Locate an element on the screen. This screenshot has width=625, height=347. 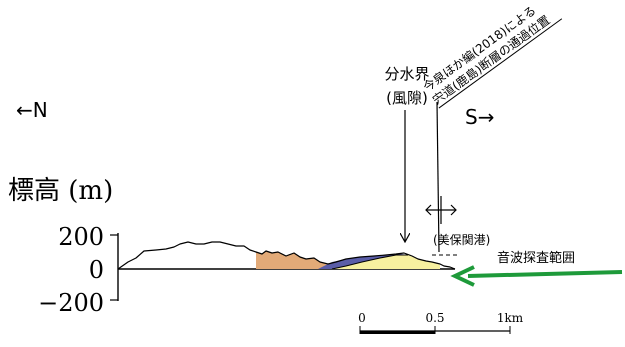
north-direction-label: ←N is located at coordinates (32, 110).